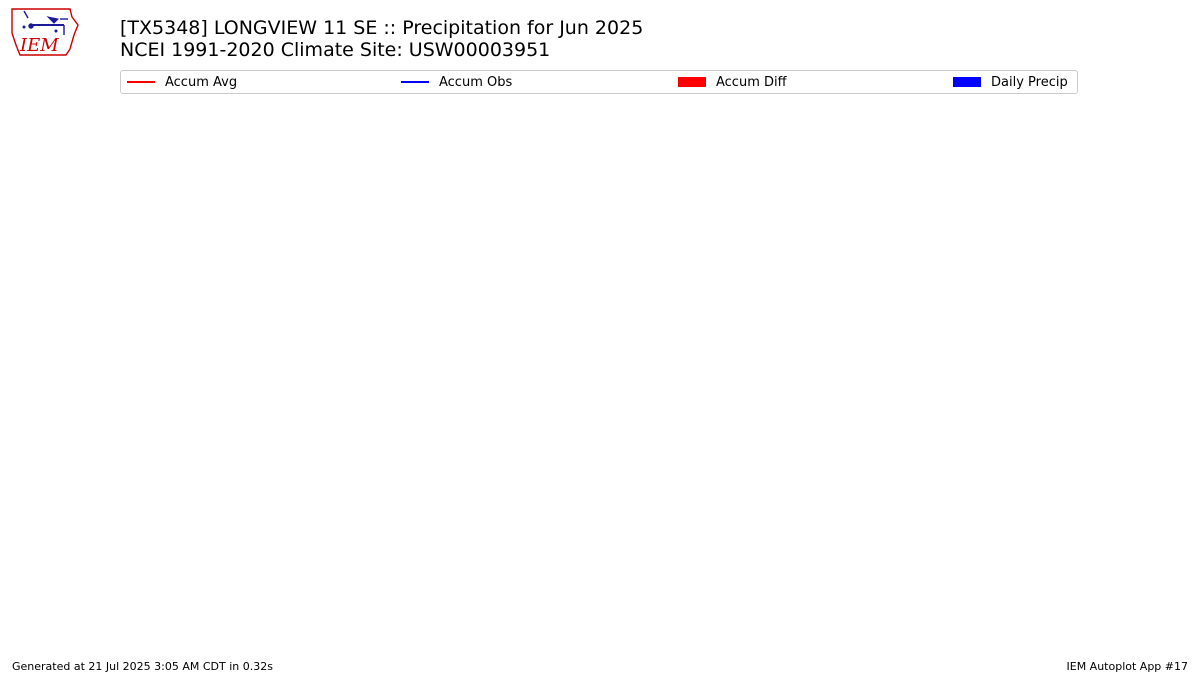 This screenshot has width=1200, height=675. I want to click on legend-item-accum-avg: Accum Avg, so click(182, 82).